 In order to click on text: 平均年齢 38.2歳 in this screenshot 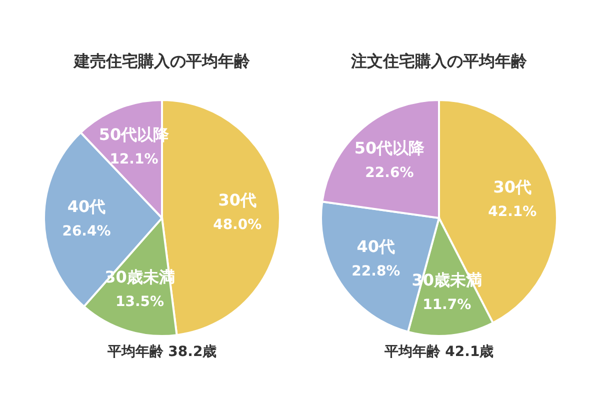, I will do `click(161, 352)`.